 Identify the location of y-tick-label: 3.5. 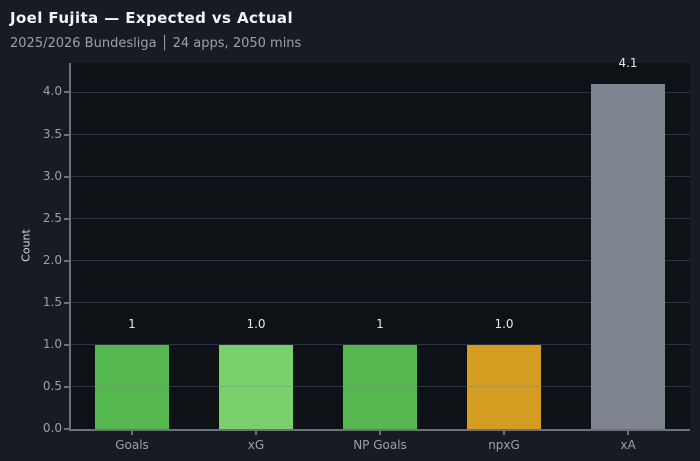
(52, 133).